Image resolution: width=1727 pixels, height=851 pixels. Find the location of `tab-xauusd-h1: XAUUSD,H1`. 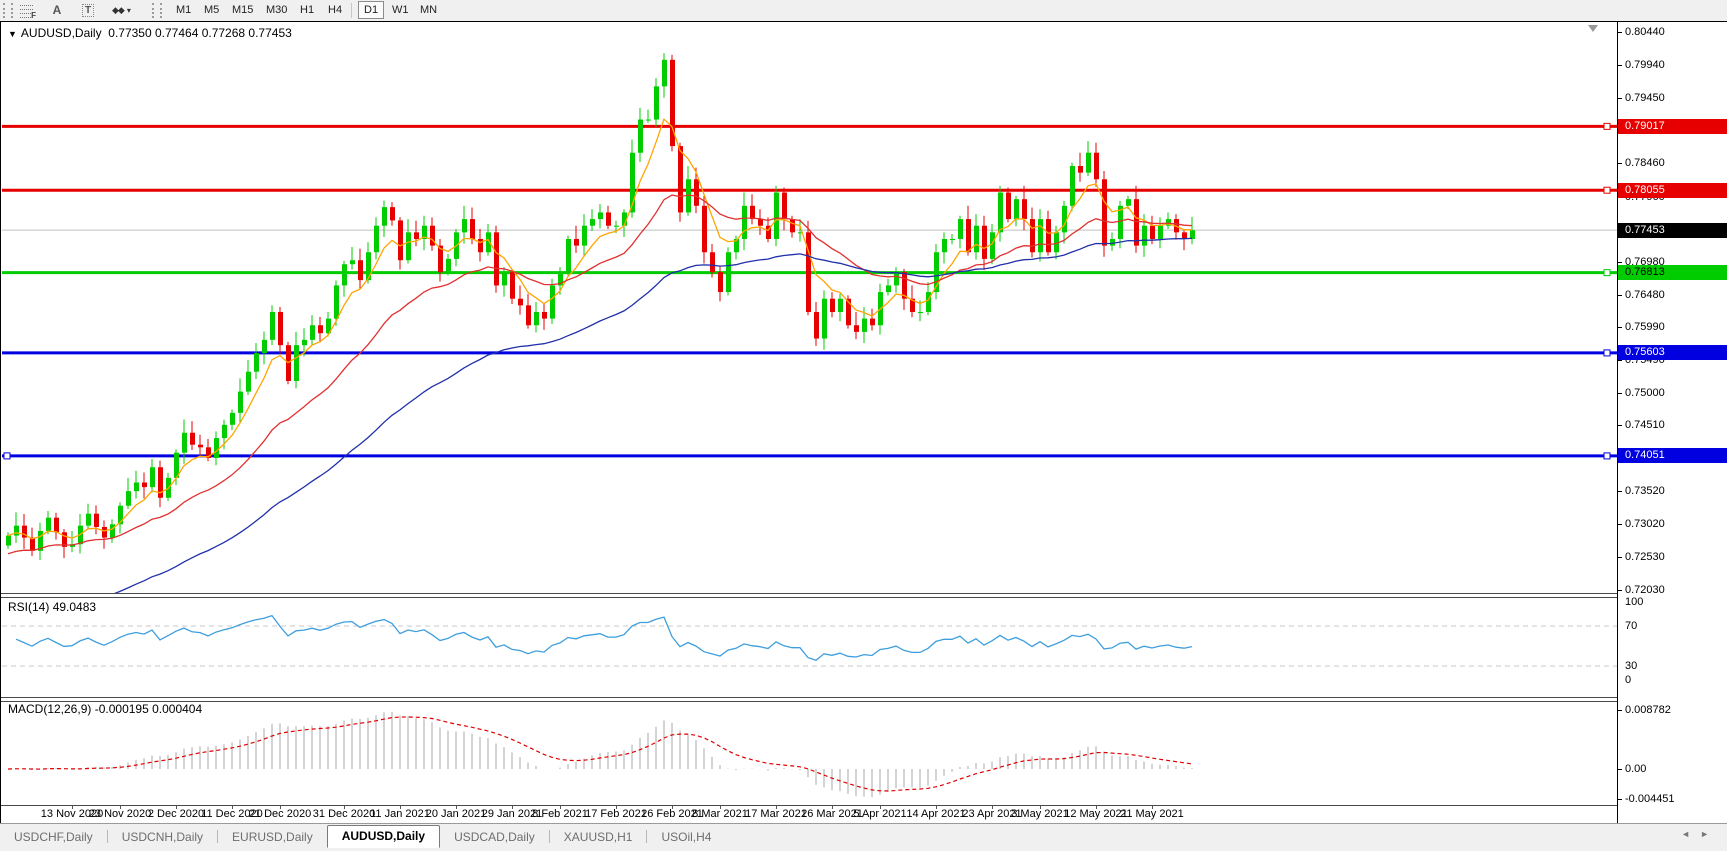

tab-xauusd-h1: XAUUSD,H1 is located at coordinates (598, 837).